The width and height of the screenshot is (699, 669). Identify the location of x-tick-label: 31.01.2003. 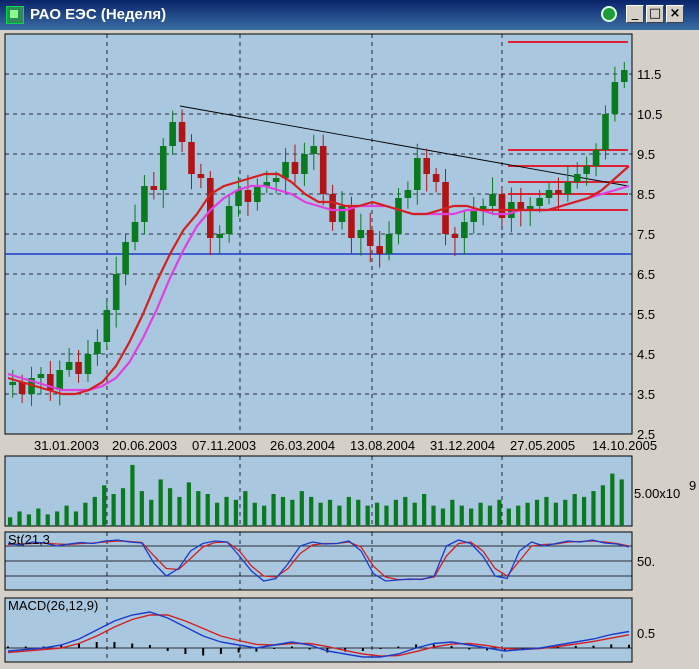
(66, 445).